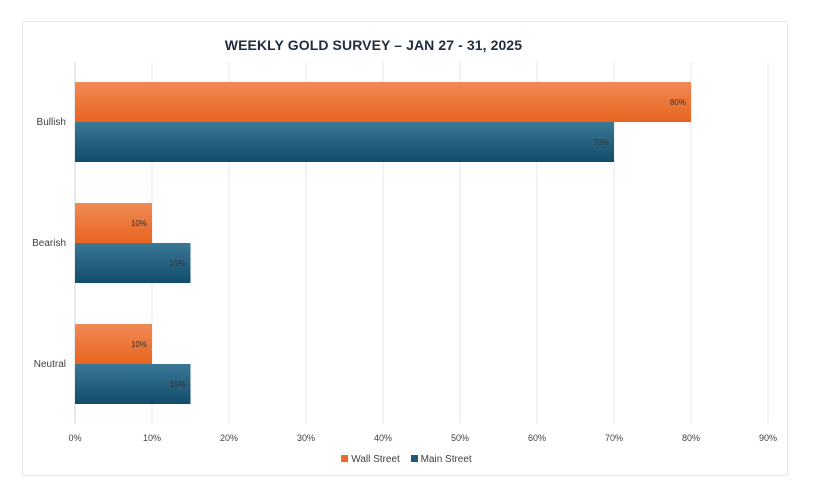 The width and height of the screenshot is (813, 486). Describe the element at coordinates (691, 438) in the screenshot. I see `x-tick-label-80: 80%` at that location.